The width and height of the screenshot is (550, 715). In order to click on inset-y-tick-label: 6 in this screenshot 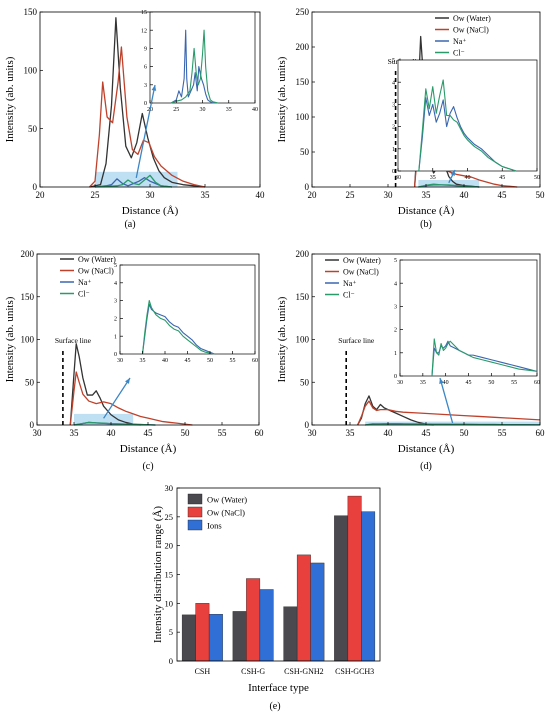, I will do `click(145, 68)`.